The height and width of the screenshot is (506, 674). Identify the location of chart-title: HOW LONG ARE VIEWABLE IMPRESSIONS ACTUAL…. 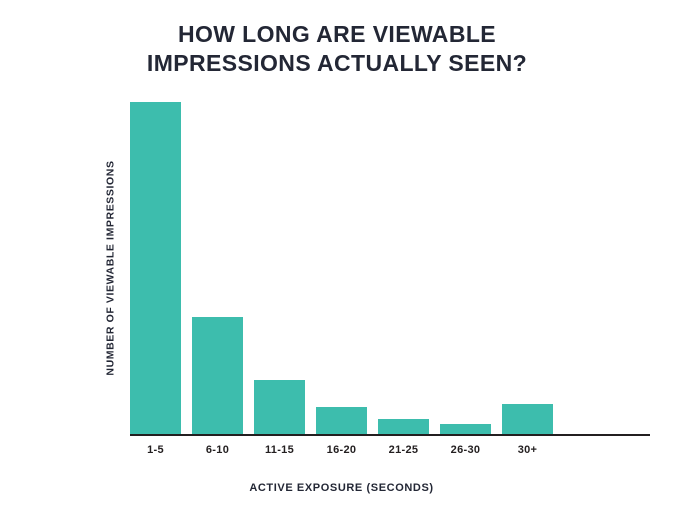
(337, 48).